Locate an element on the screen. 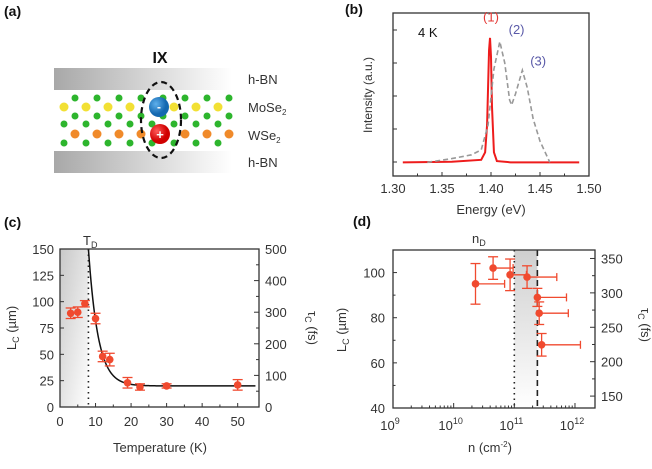 This screenshot has height=469, width=652. heterostructure-diagram: - + IX h-BN MoSe2 WSe2 h-BN is located at coordinates (170, 111).